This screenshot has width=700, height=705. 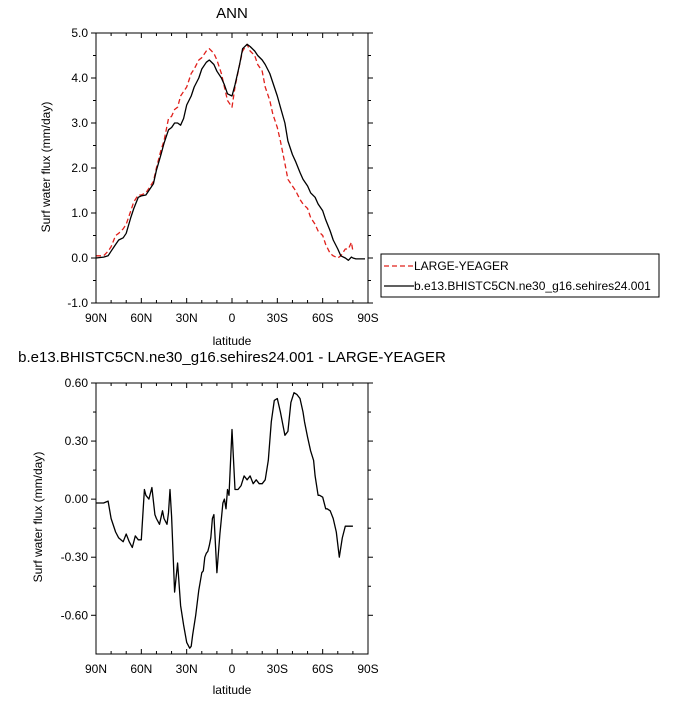 What do you see at coordinates (77, 499) in the screenshot?
I see `bottom-chart-ytick-label: 0.00` at bounding box center [77, 499].